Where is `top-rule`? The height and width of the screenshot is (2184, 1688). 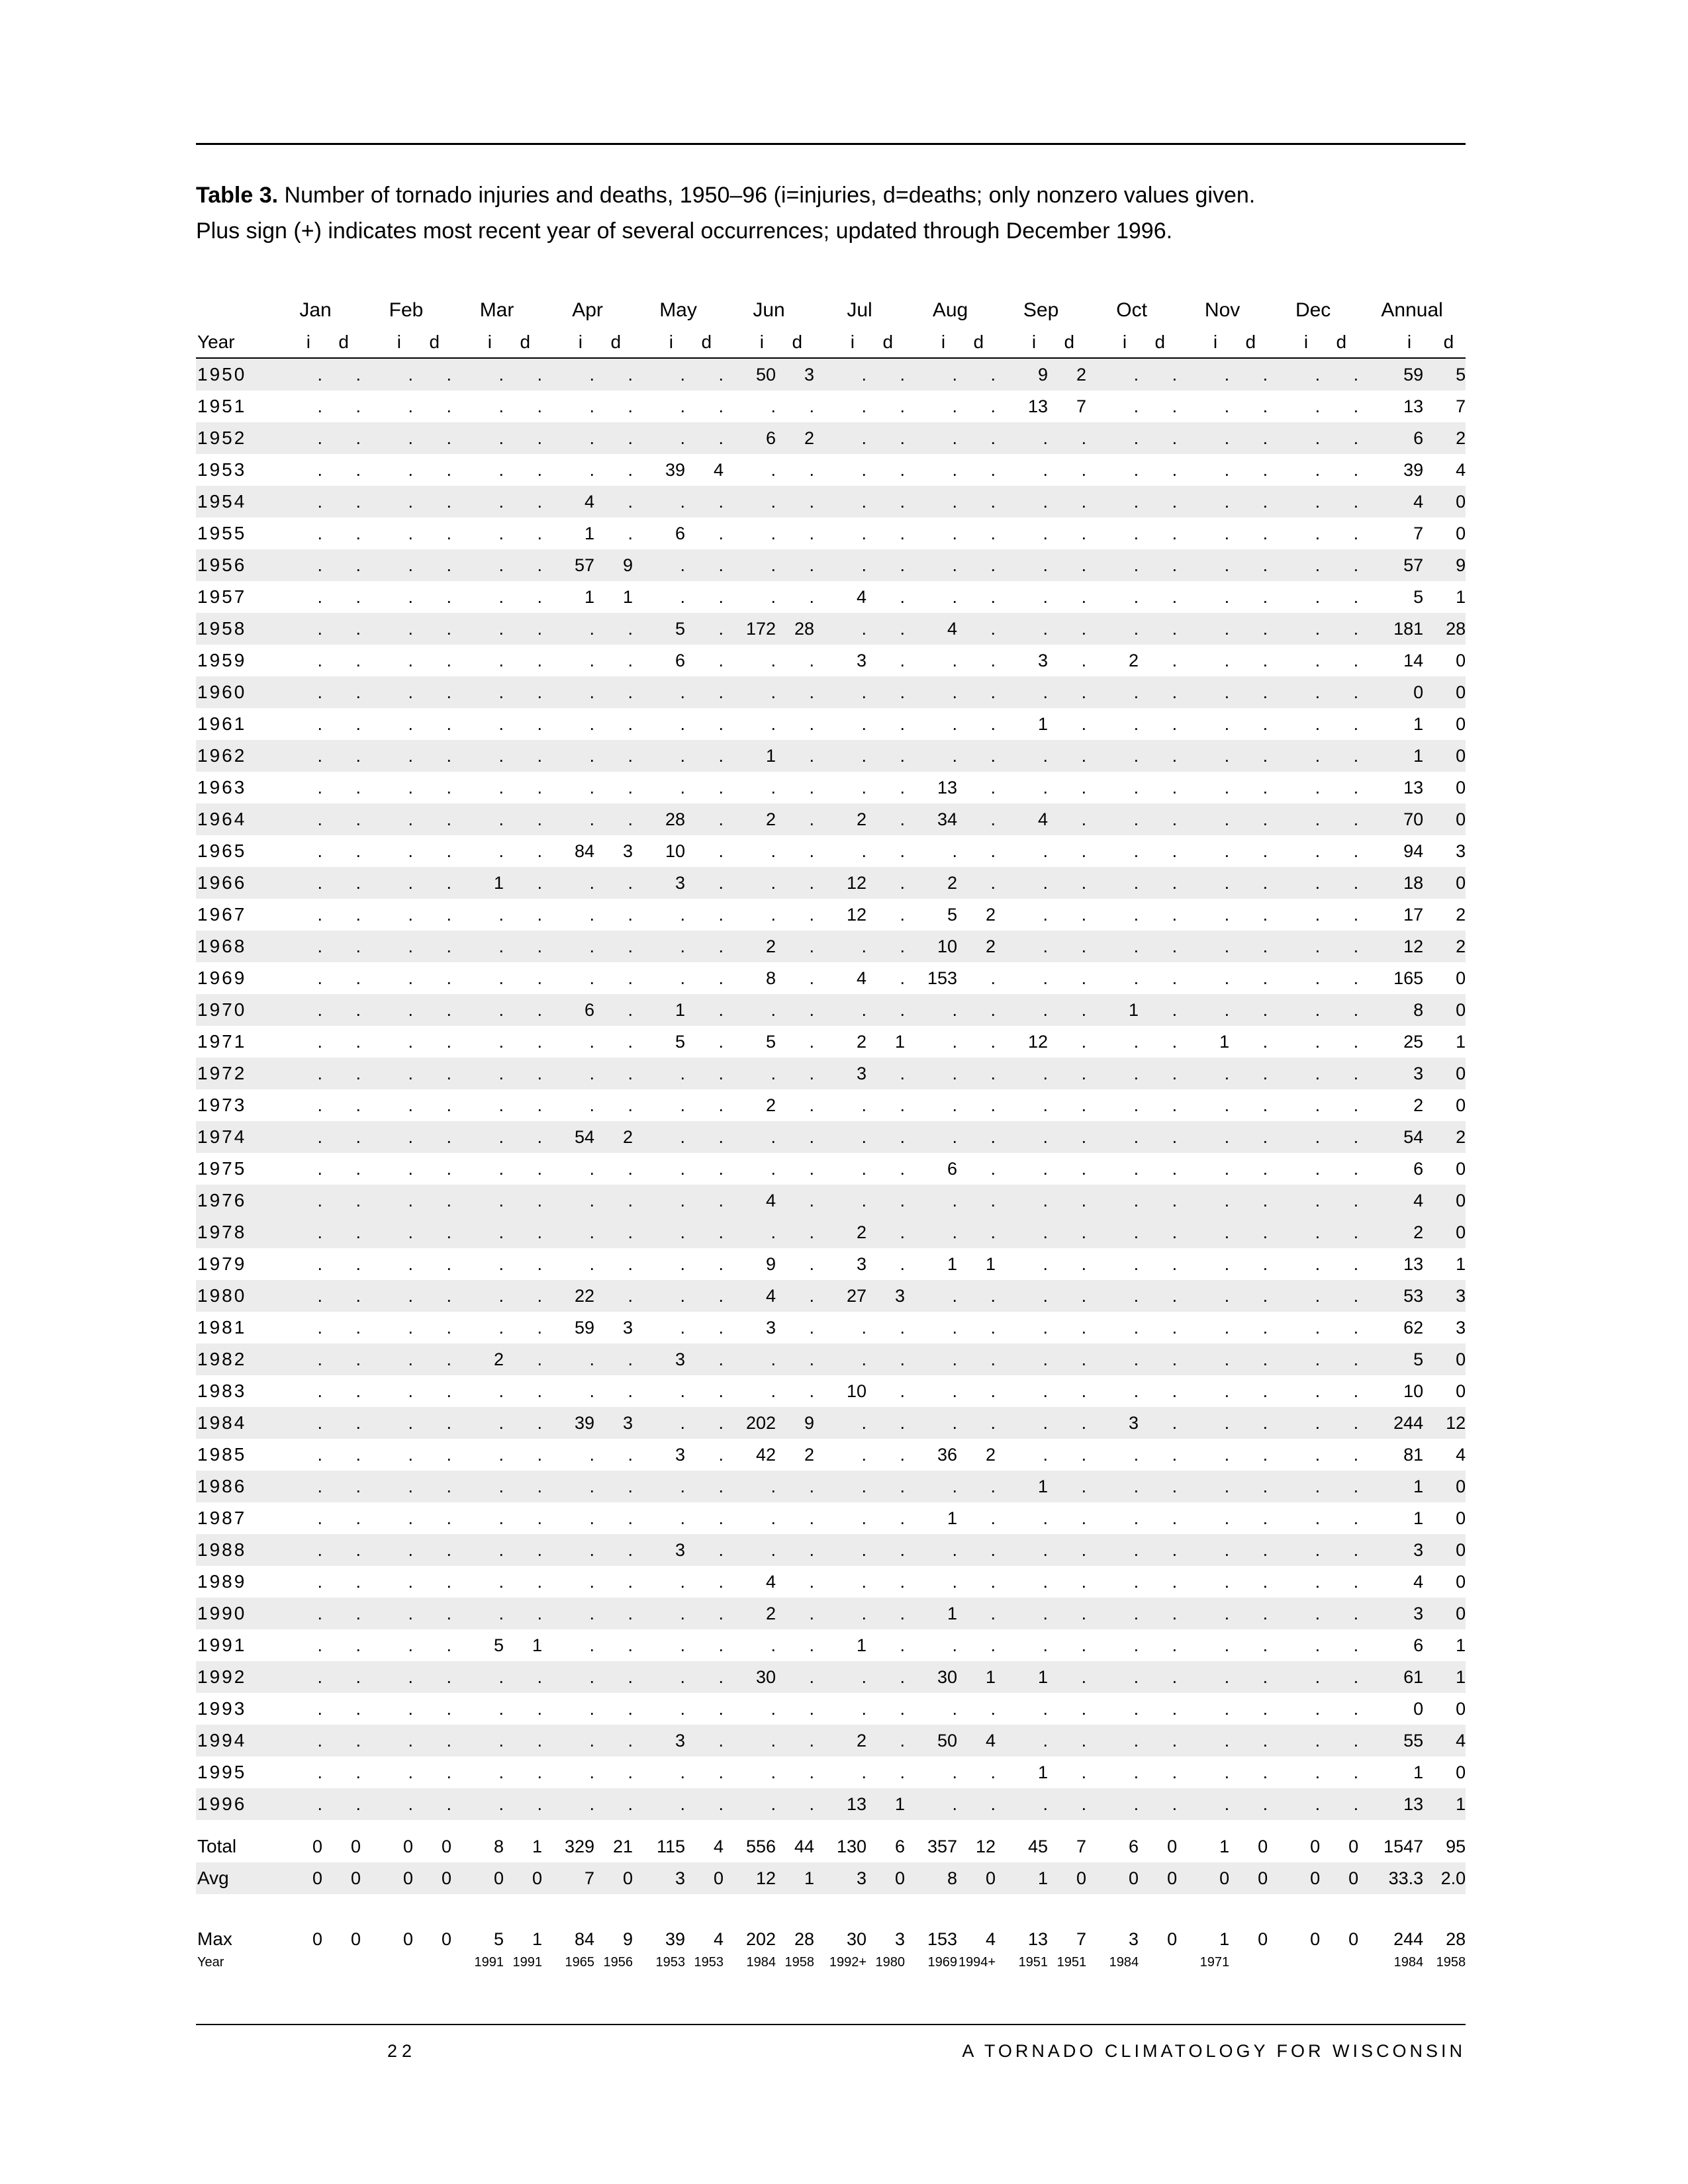
top-rule is located at coordinates (831, 144).